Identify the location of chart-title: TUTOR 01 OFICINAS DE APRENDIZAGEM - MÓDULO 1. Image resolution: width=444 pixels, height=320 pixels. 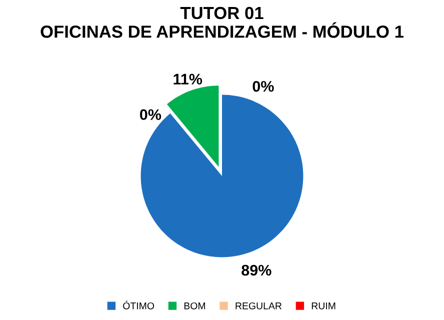
(222, 22).